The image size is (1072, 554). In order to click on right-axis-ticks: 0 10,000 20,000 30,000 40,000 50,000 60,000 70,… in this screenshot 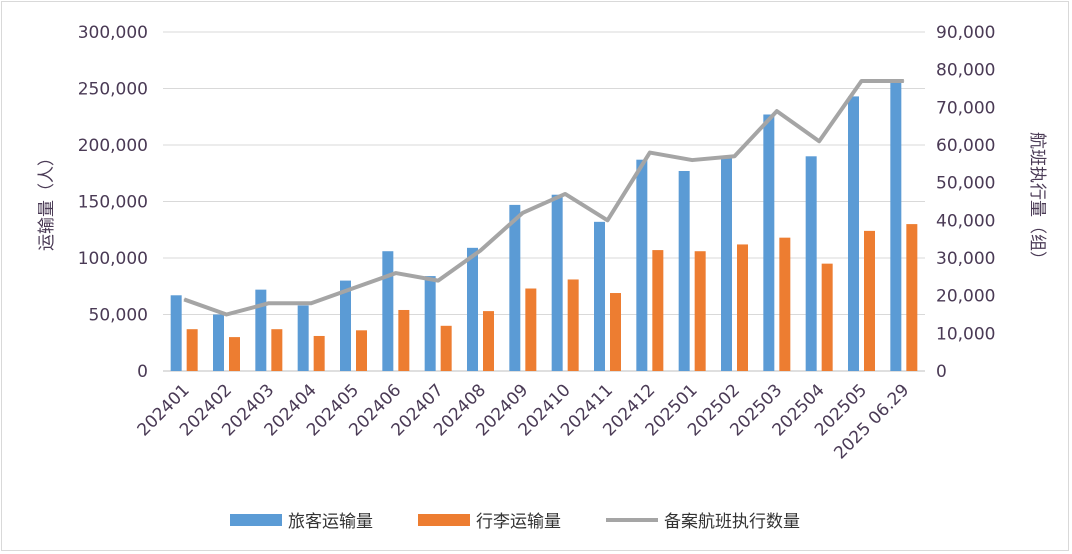, I will do `click(965, 202)`.